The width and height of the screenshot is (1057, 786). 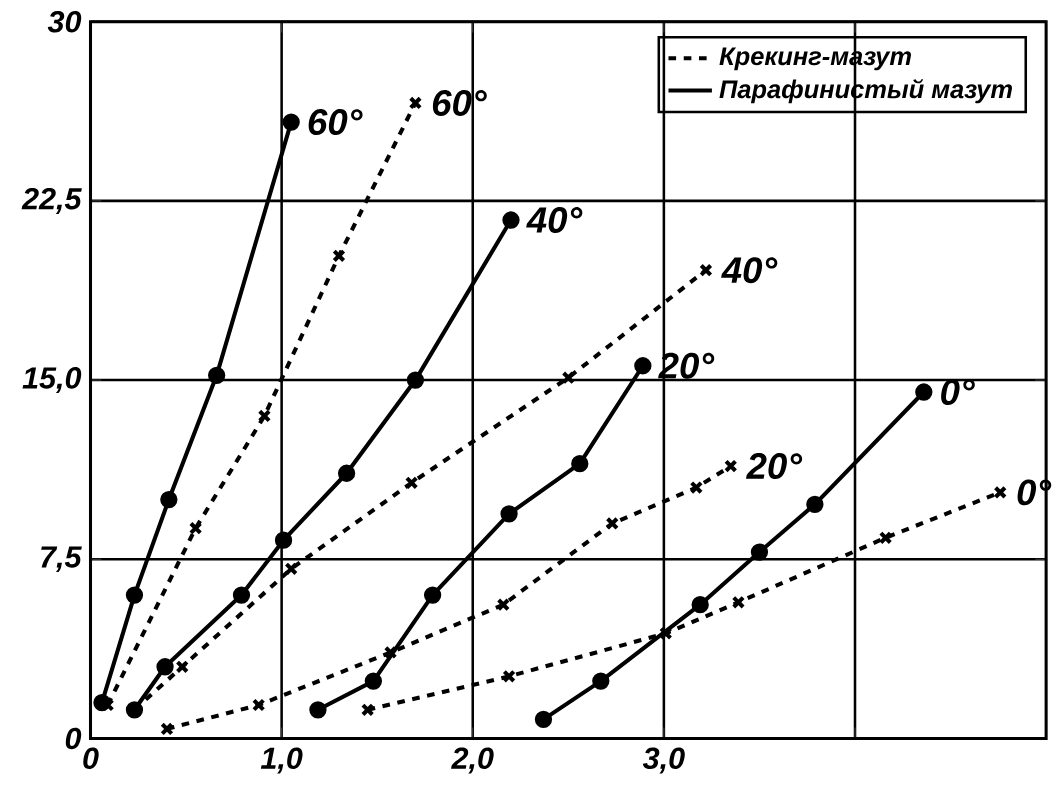 I want to click on y-tick-label: 7,5, so click(x=61, y=559).